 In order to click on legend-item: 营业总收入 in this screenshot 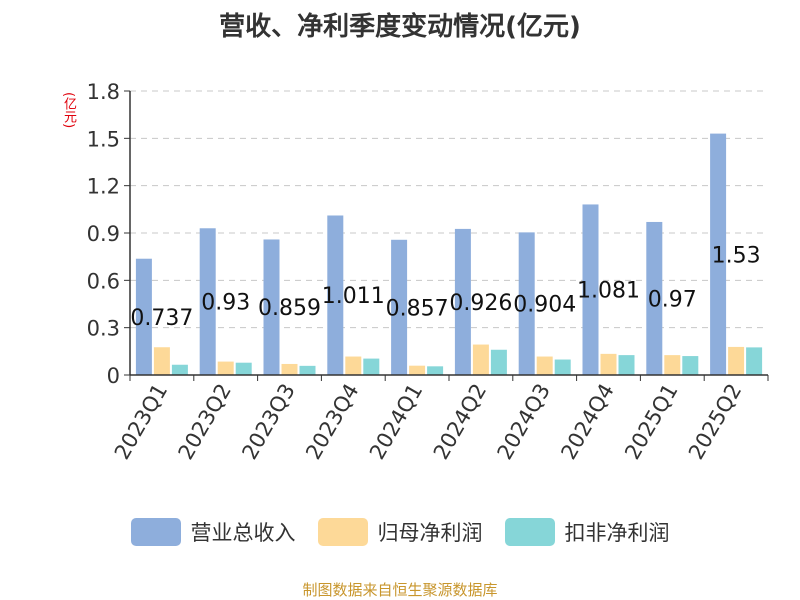, I will do `click(213, 532)`.